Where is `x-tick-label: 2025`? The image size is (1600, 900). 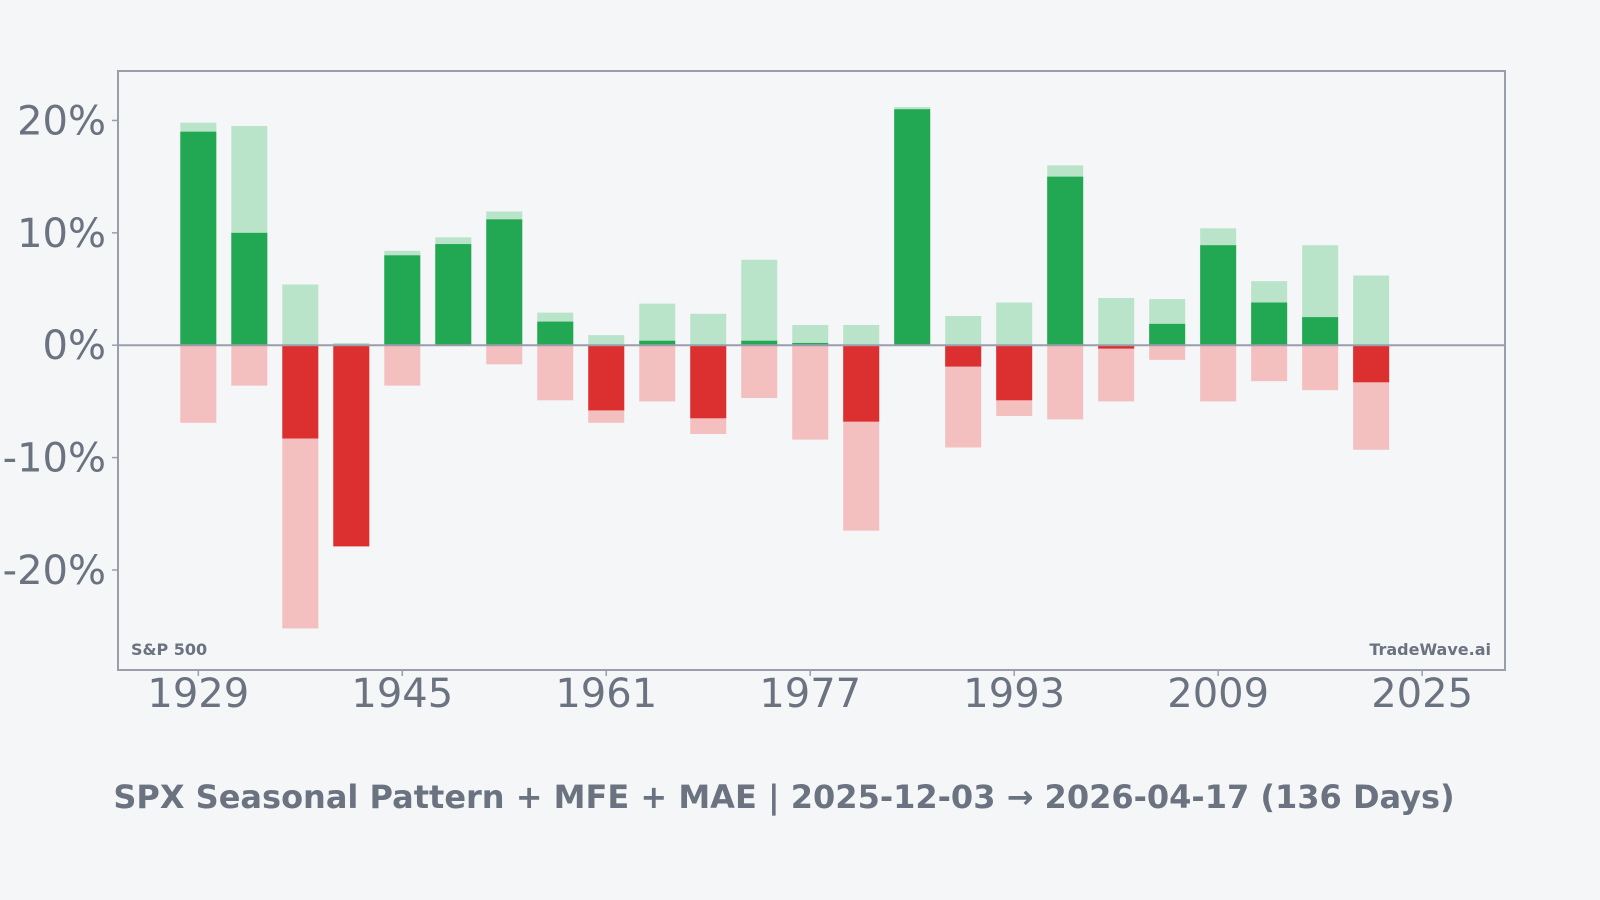
x-tick-label: 2025 is located at coordinates (1422, 694).